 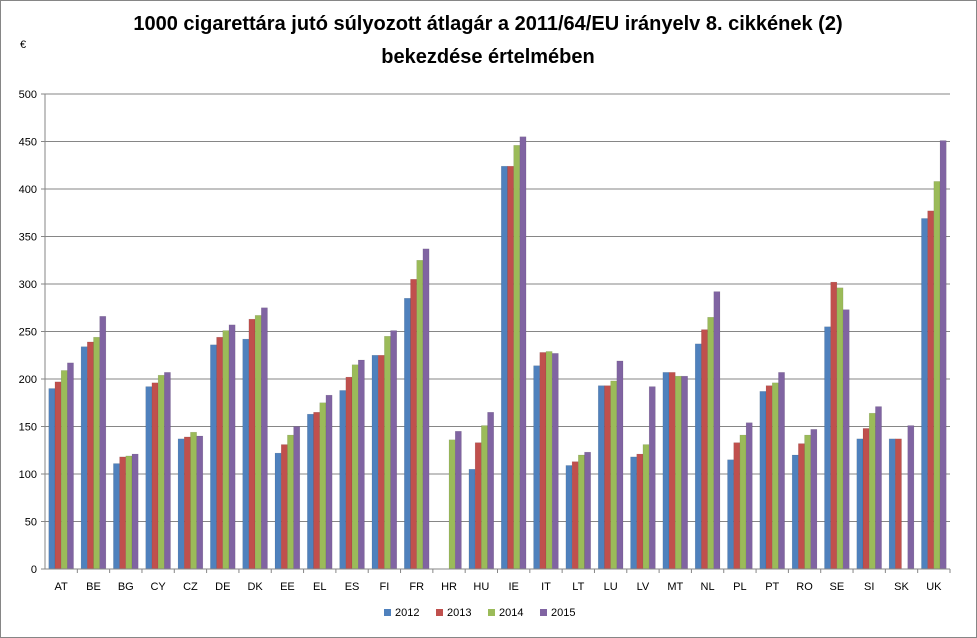 What do you see at coordinates (481, 587) in the screenshot?
I see `x-tick-label: HU` at bounding box center [481, 587].